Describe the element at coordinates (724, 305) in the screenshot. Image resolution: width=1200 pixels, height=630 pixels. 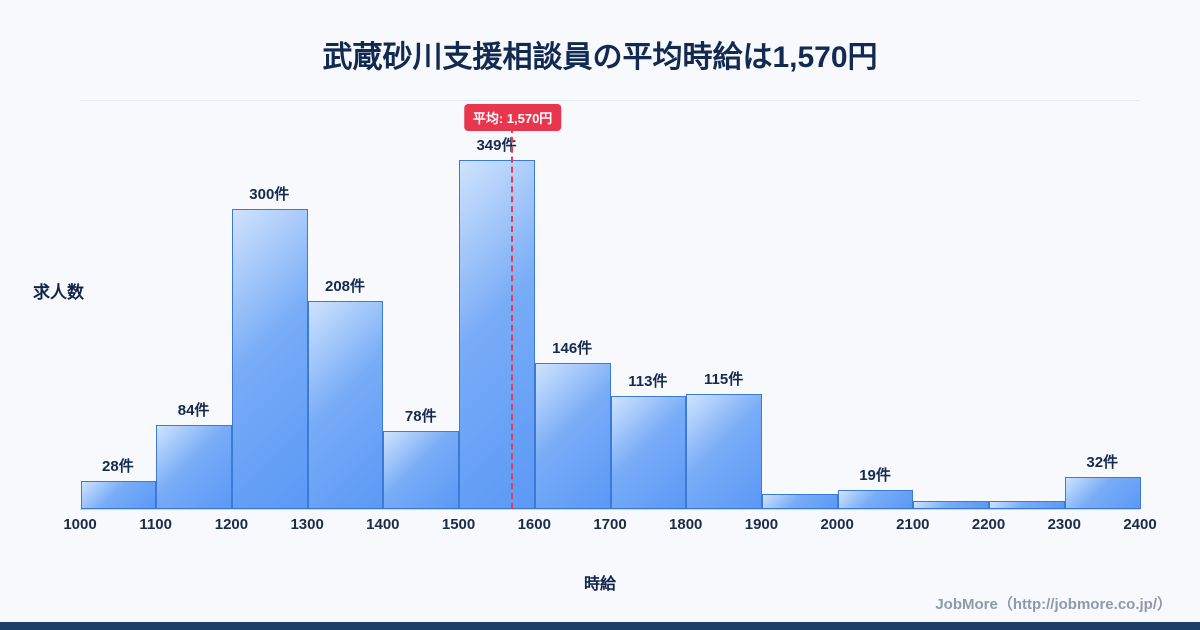
I see `bar-cell: 115件` at that location.